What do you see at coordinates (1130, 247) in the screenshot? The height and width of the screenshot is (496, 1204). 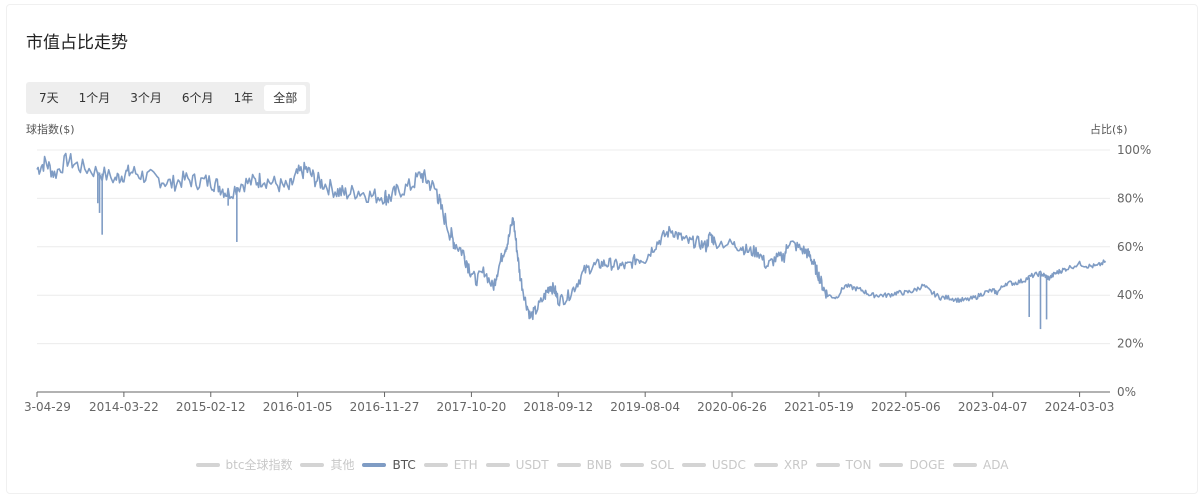 I see `y-tick-label: 60%` at bounding box center [1130, 247].